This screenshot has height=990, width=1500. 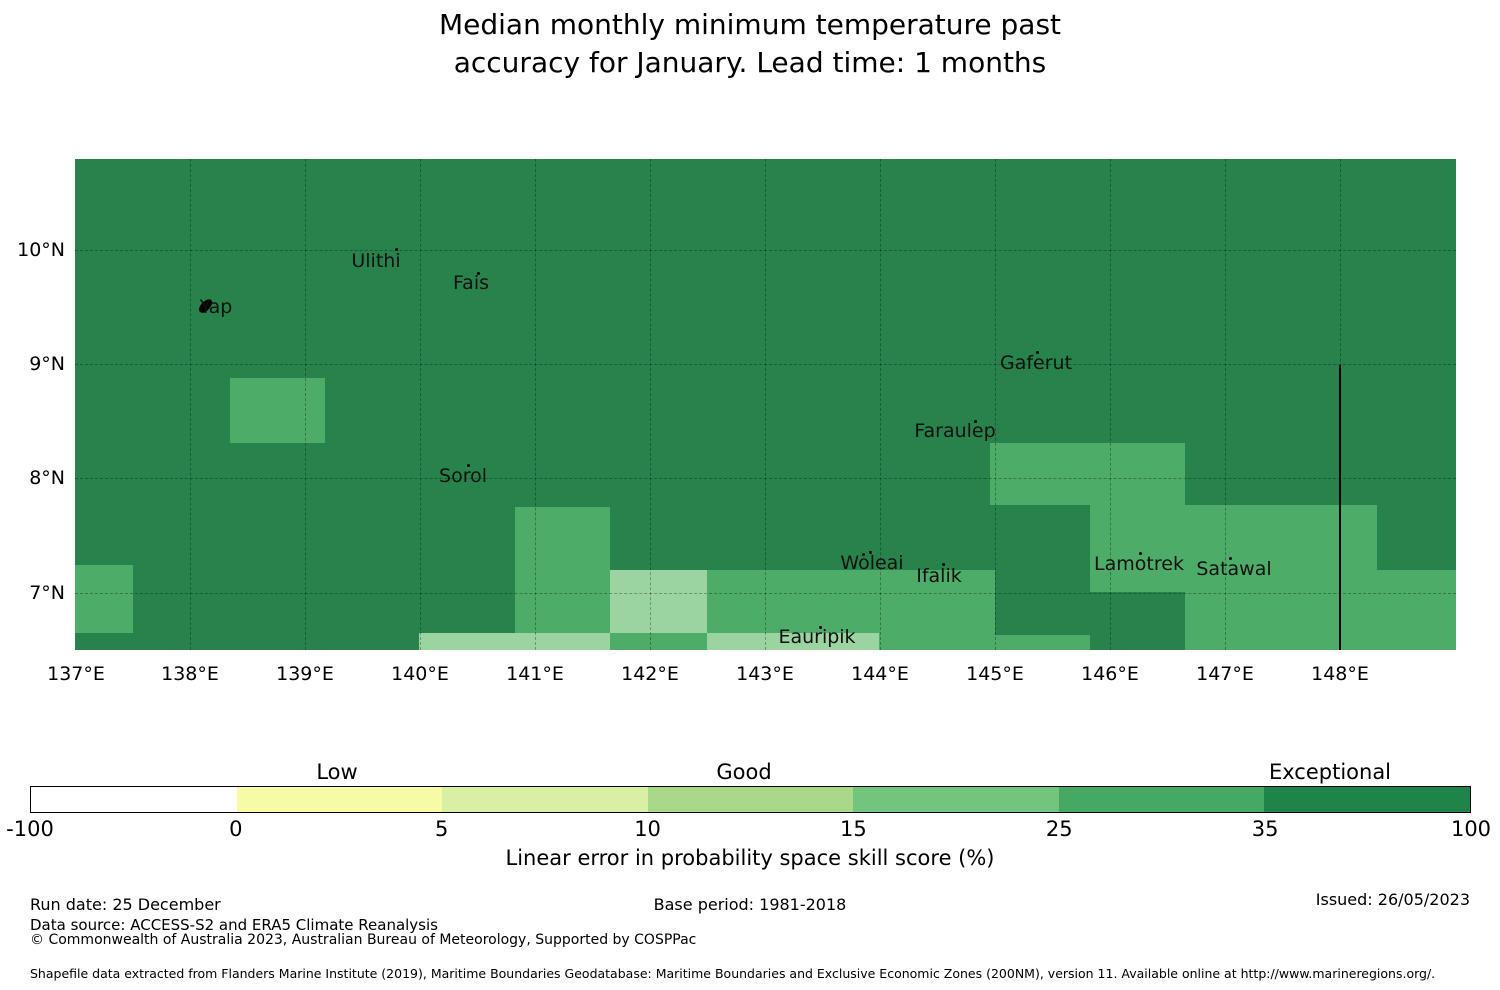 I want to click on x-tick-label: 145°E, so click(x=995, y=674).